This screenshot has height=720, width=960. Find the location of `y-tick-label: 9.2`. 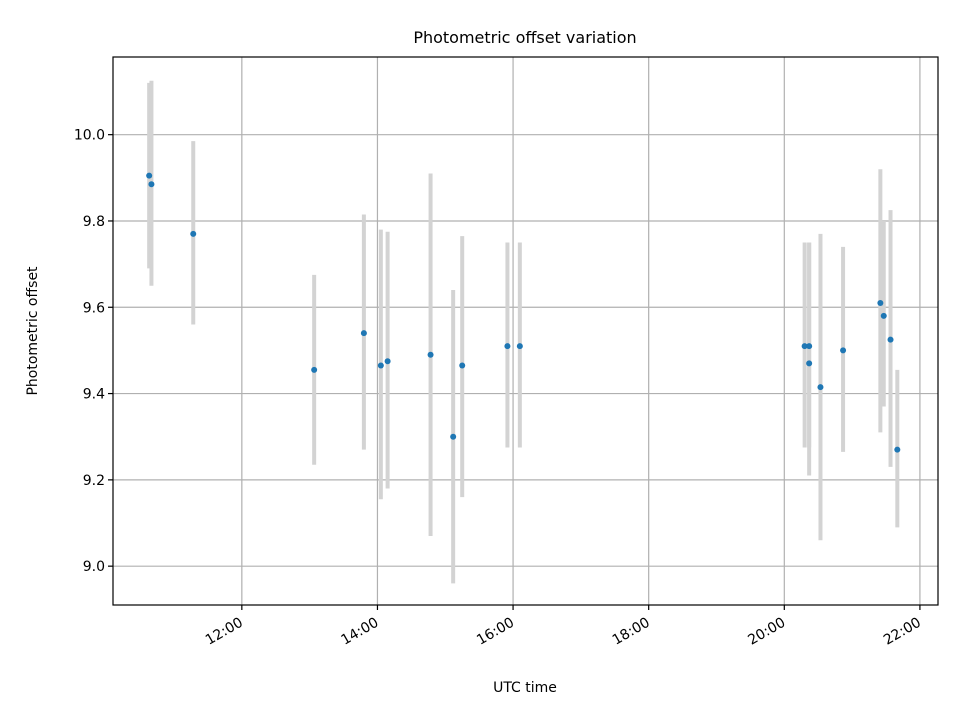

y-tick-label: 9.2 is located at coordinates (94, 481).